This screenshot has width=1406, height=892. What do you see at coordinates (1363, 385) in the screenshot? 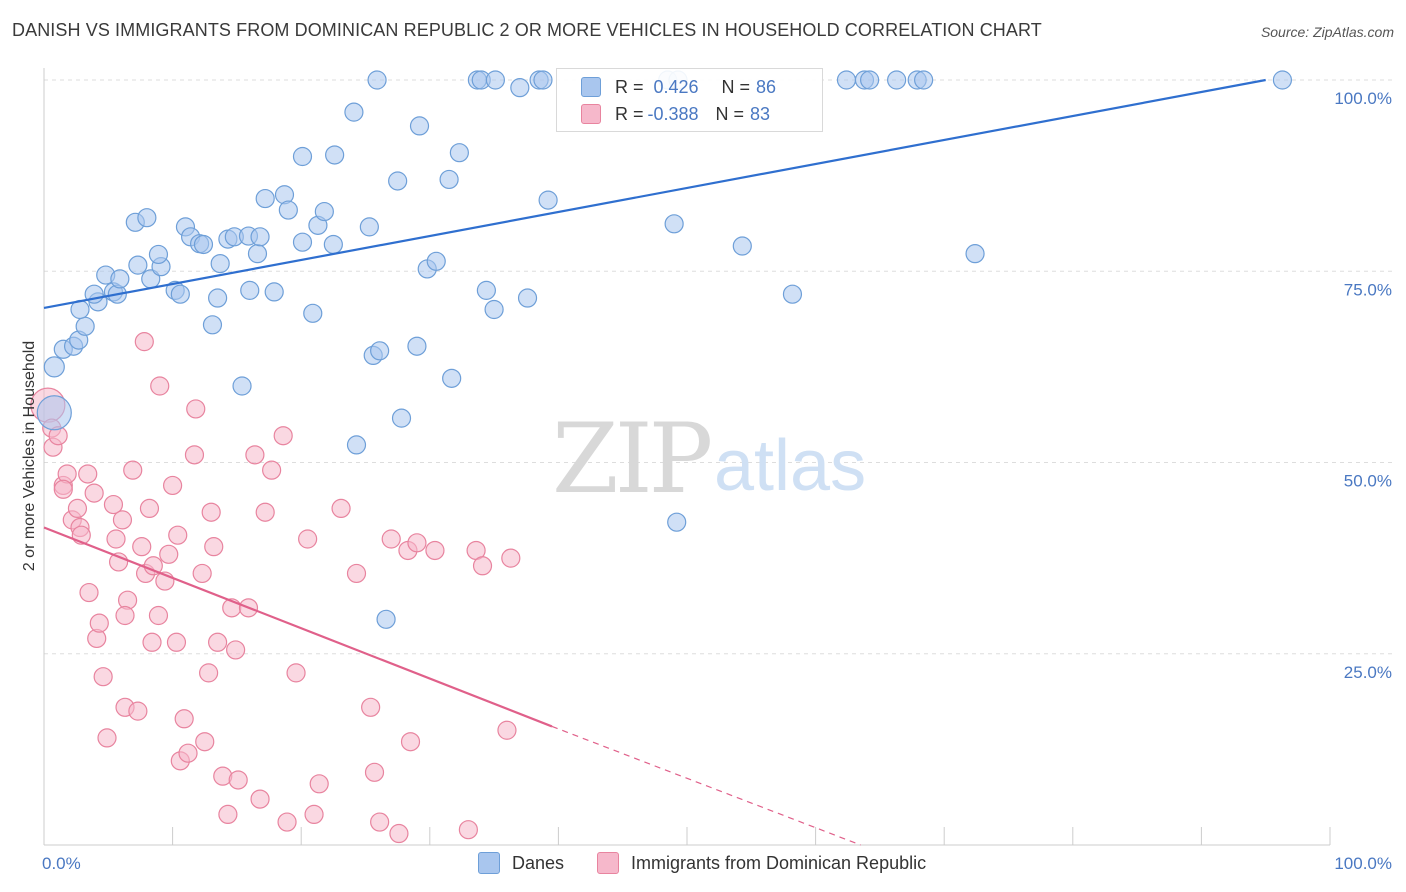
I see `y-tick-labels: 25.0% 50.0% 75.0% 100.0%` at bounding box center [1363, 385].